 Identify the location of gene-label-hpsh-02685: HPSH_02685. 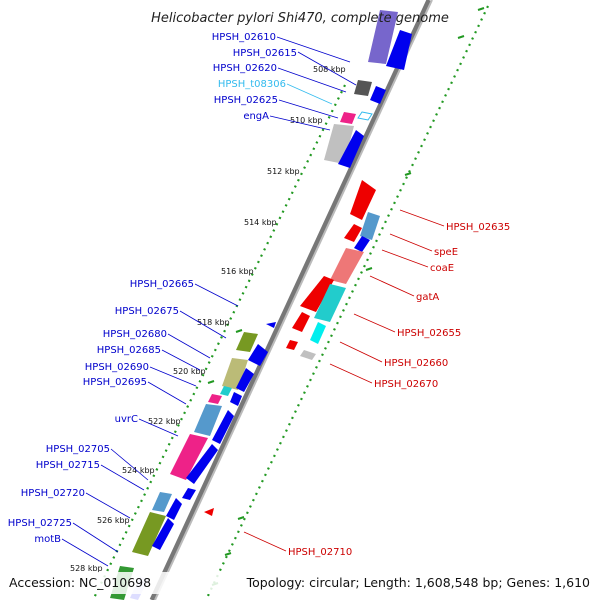
(129, 350).